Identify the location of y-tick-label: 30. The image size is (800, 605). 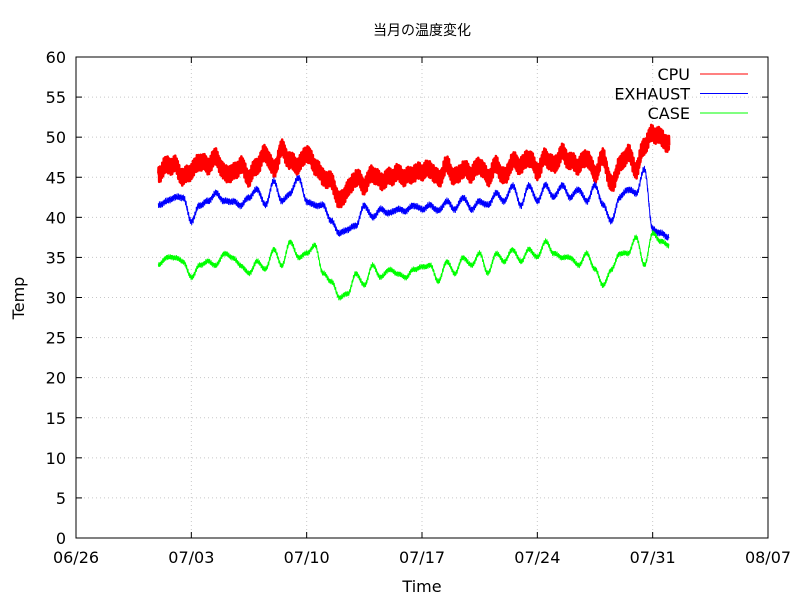
(56, 298).